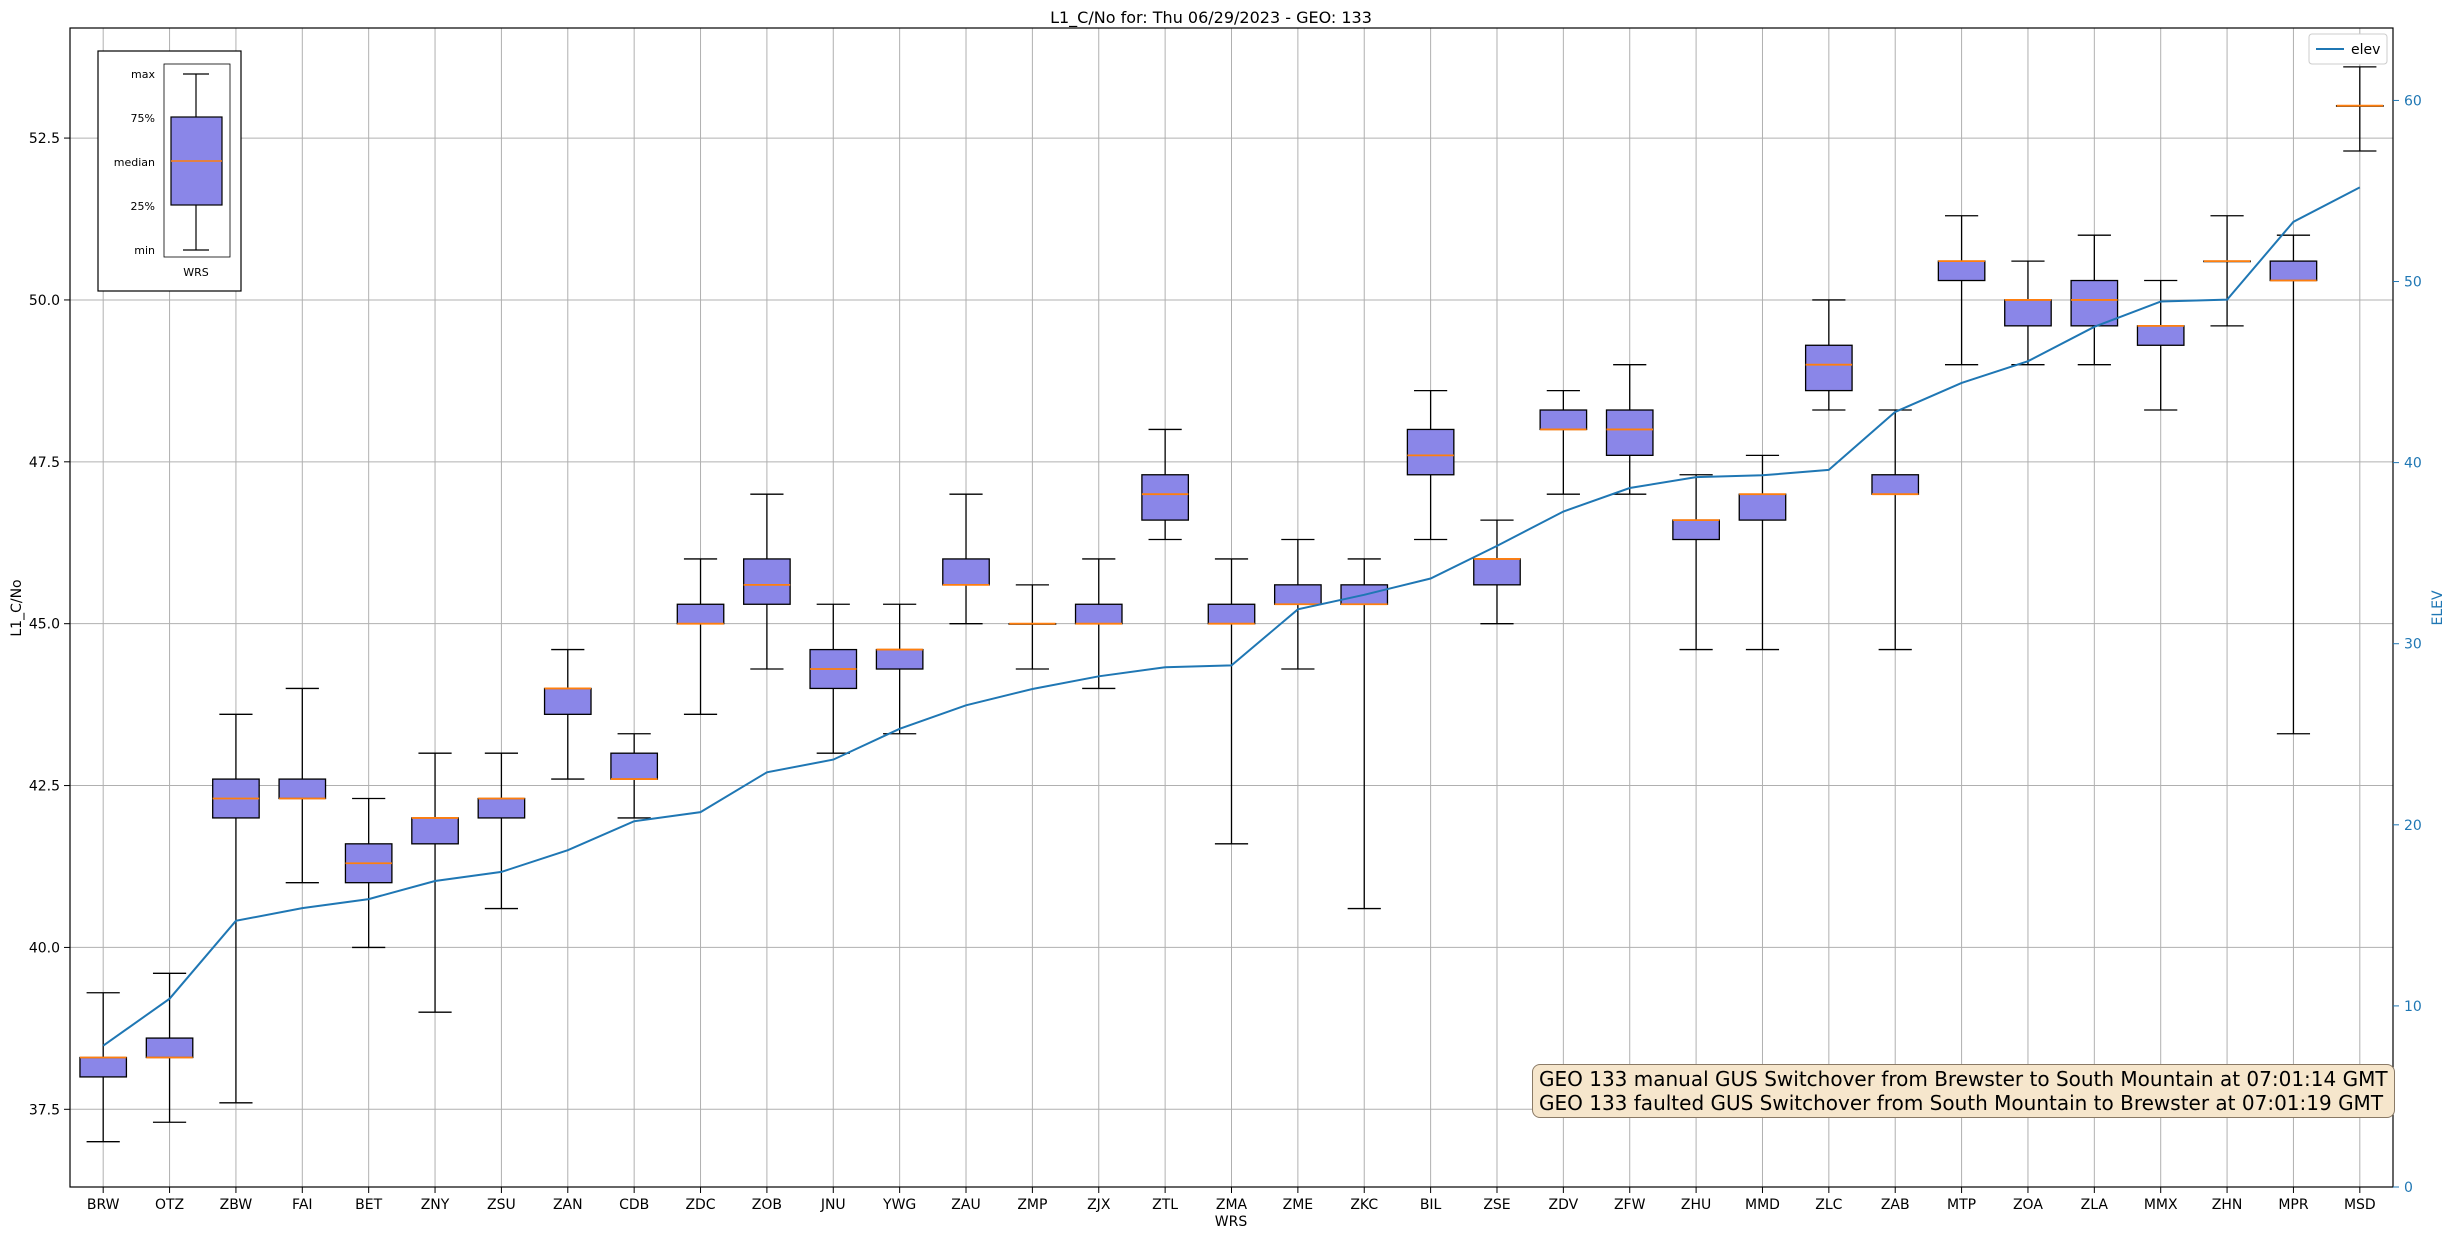 The width and height of the screenshot is (2452, 1238). What do you see at coordinates (44, 301) in the screenshot?
I see `y-tick-label: 50.0` at bounding box center [44, 301].